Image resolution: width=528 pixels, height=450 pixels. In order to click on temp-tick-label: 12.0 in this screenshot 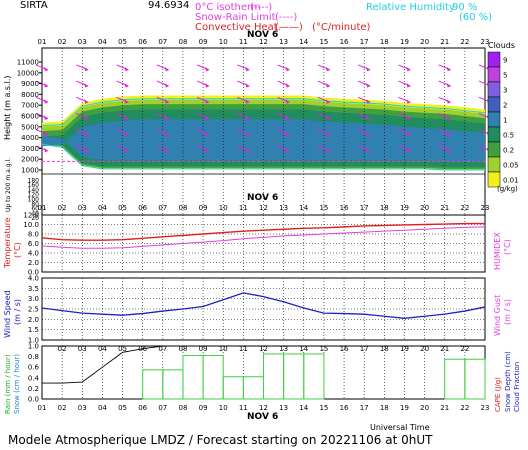, I will do `click(31, 216)`.